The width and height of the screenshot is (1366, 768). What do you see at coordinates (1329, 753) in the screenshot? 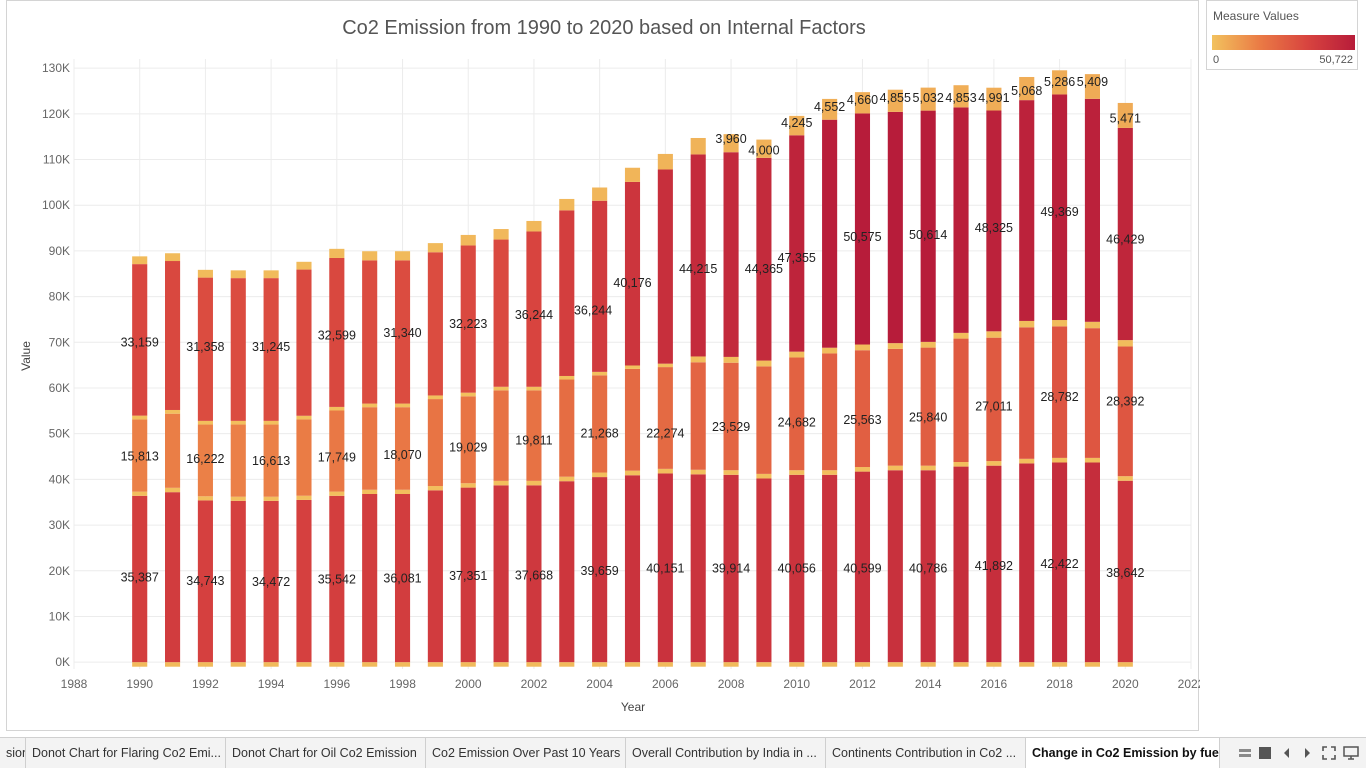
I see `fullscreen-icon` at bounding box center [1329, 753].